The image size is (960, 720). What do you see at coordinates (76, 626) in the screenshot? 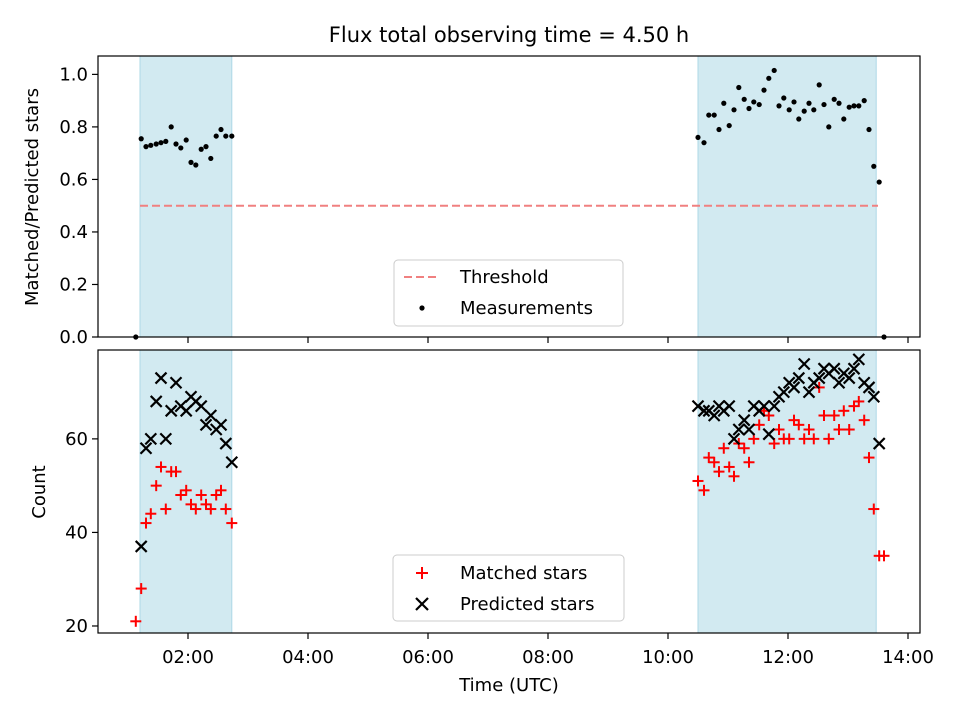
I see `bottom-y-tick-label-0: 20` at bounding box center [76, 626].